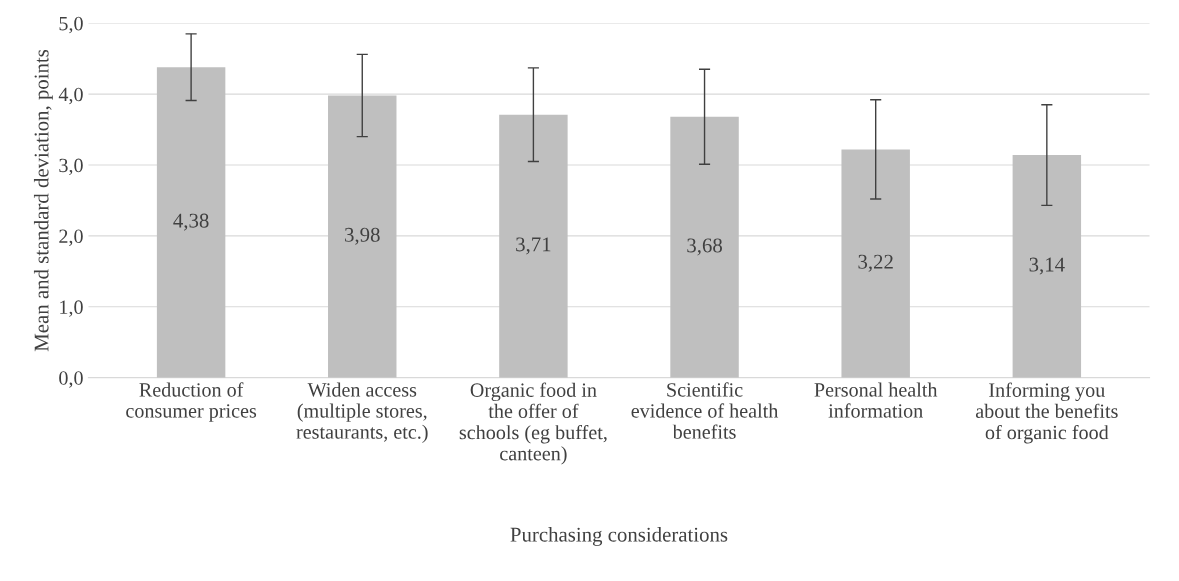 Image resolution: width=1179 pixels, height=581 pixels. I want to click on y-tick-label: 3,0, so click(71, 167).